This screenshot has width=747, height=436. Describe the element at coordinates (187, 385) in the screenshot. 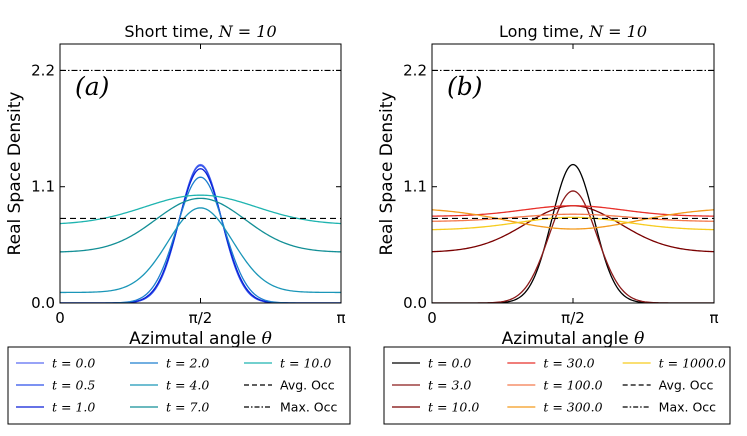

I see `legend-entry-label: t = 4.0` at that location.